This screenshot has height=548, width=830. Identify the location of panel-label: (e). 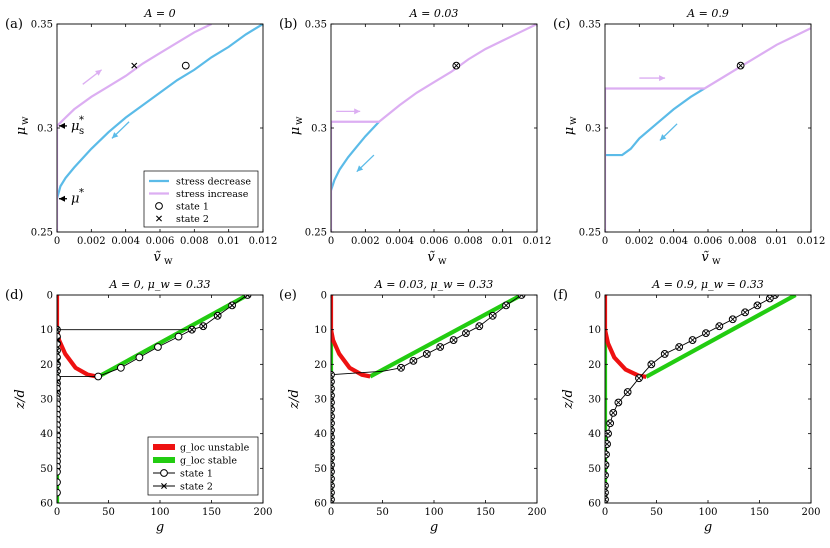
(288, 295).